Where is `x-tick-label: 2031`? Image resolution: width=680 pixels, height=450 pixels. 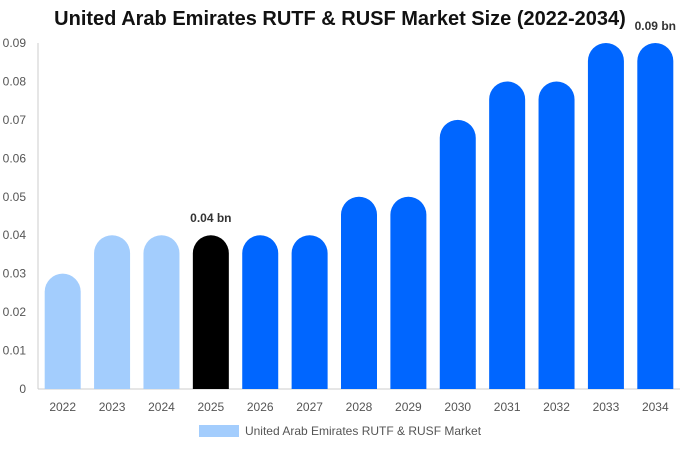
x-tick-label: 2031 is located at coordinates (507, 407).